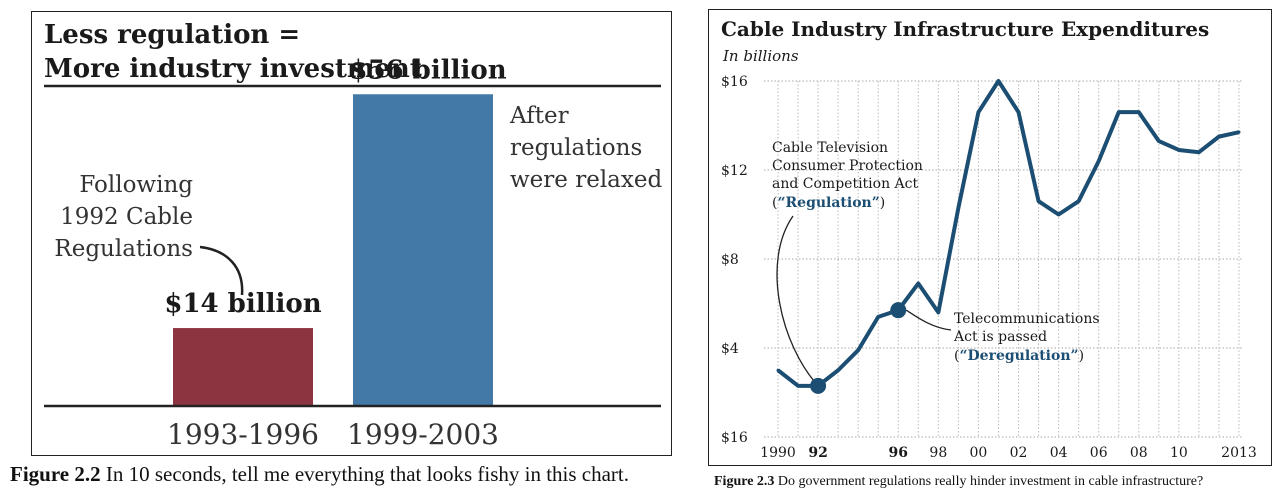 Image resolution: width=1280 pixels, height=497 pixels. Describe the element at coordinates (1099, 453) in the screenshot. I see `x-tick-label: 06` at that location.